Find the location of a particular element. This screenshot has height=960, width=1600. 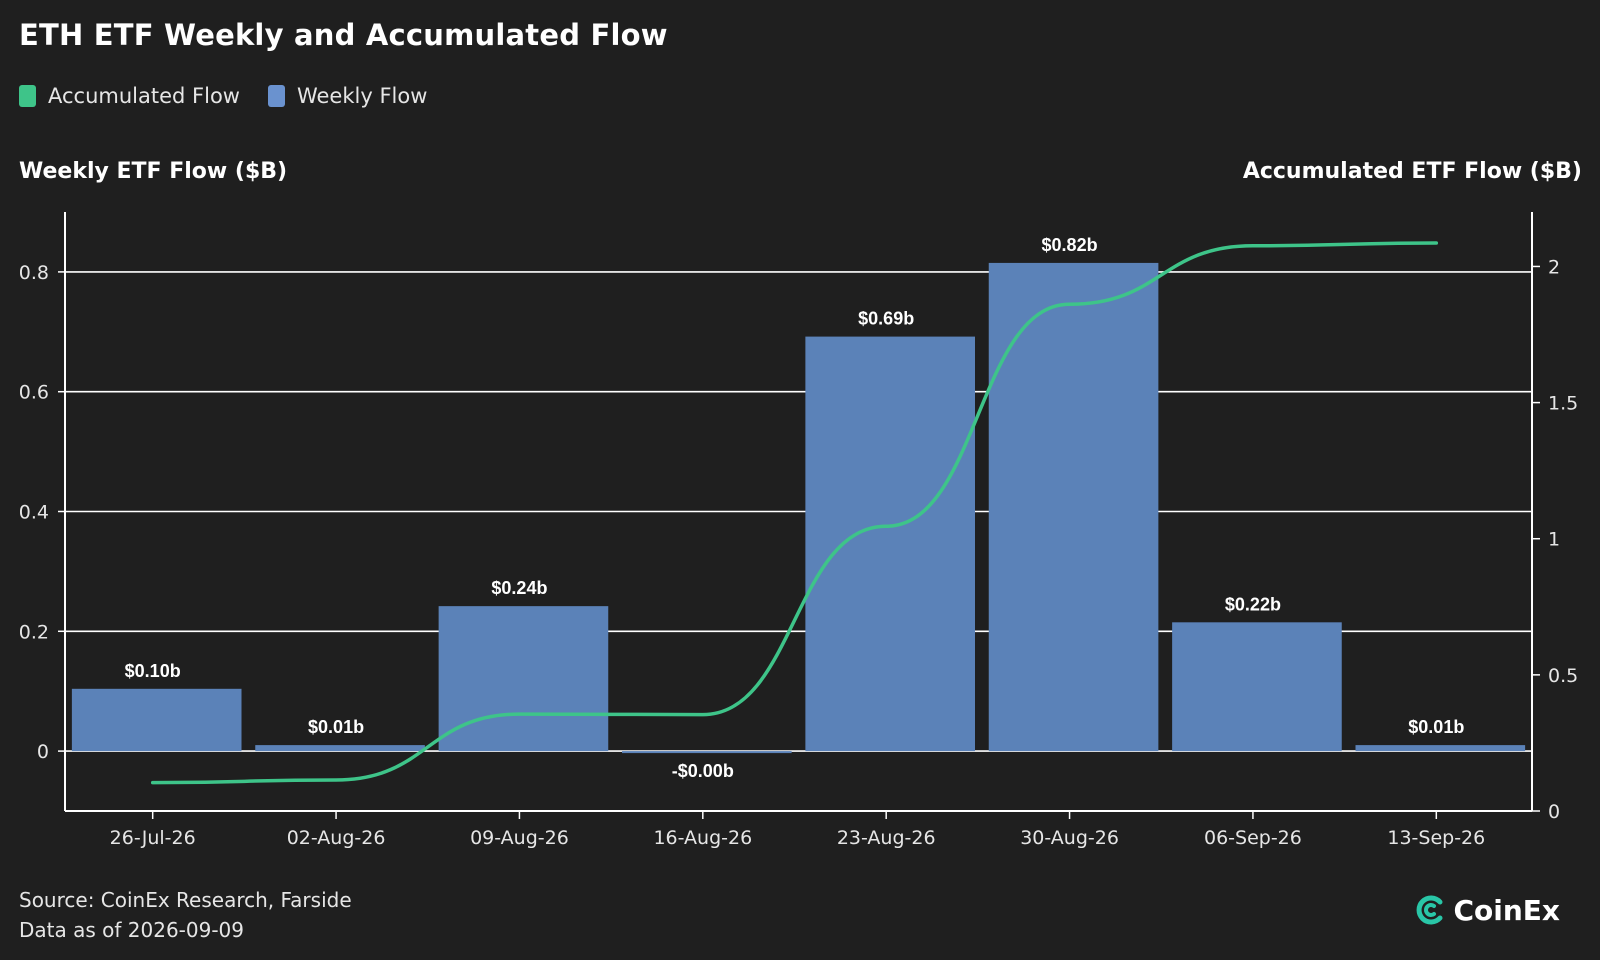

x-tick-label: 06-Sep-26 is located at coordinates (1253, 838).